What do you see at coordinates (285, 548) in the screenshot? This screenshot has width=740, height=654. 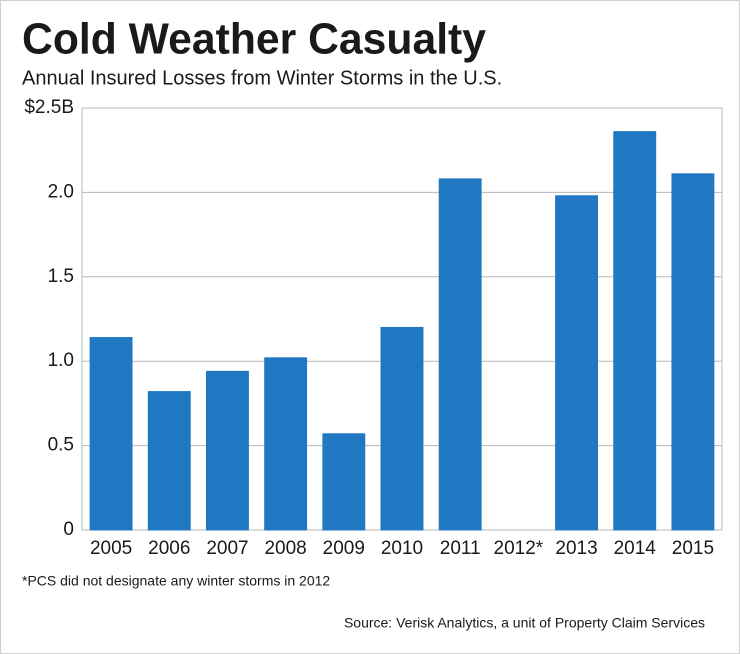 I see `x-tick-label: 2008` at bounding box center [285, 548].